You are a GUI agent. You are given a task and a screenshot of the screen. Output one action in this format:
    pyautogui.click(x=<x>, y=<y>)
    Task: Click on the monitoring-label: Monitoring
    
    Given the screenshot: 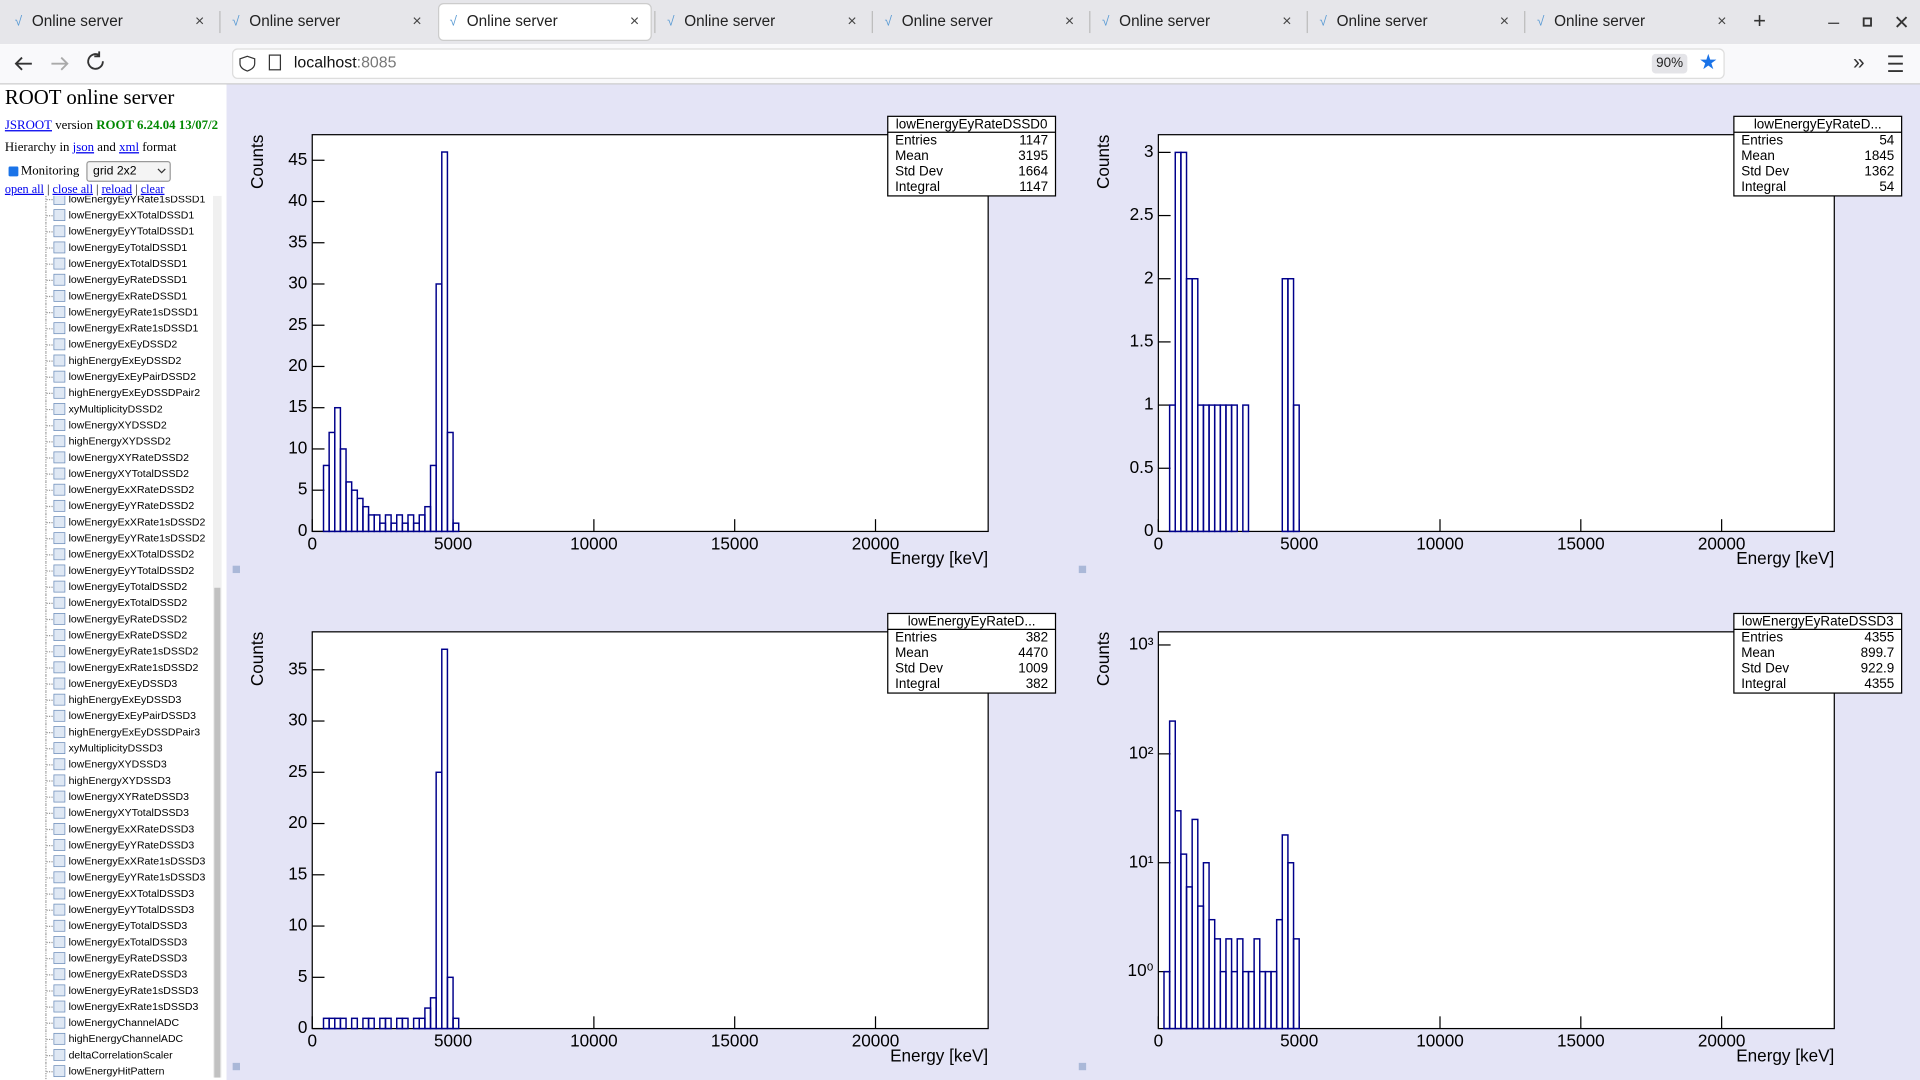 What is the action you would take?
    pyautogui.click(x=50, y=170)
    